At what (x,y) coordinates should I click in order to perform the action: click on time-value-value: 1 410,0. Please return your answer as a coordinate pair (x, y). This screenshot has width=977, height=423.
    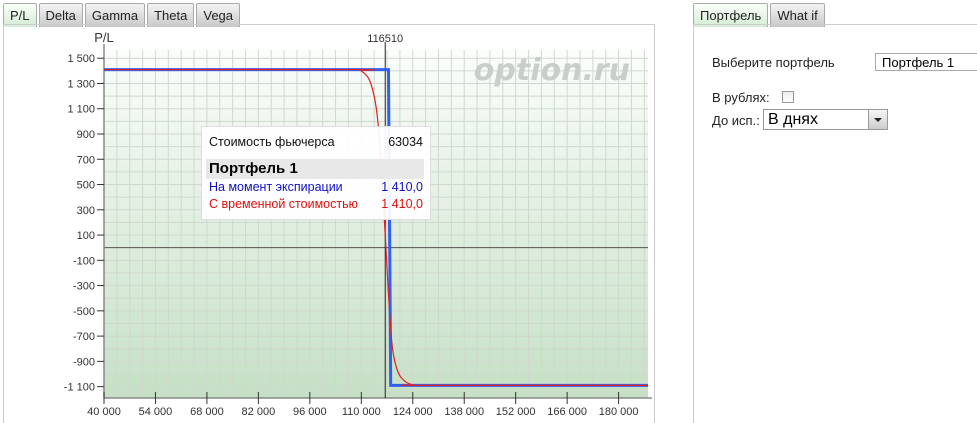
    Looking at the image, I should click on (402, 204).